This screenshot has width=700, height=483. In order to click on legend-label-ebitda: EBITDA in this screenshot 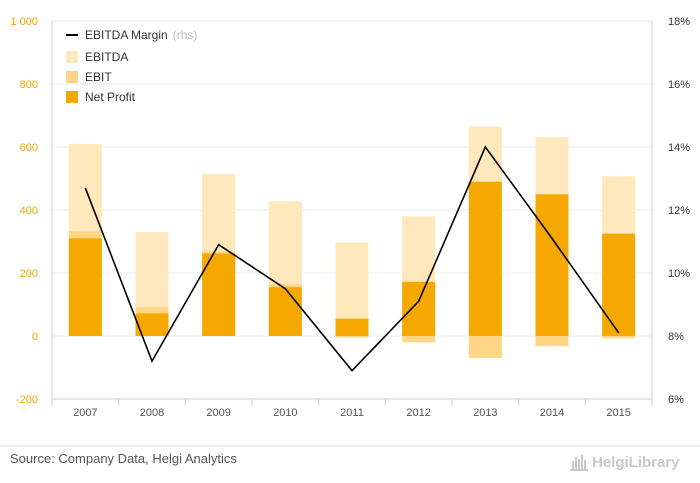, I will do `click(106, 57)`.